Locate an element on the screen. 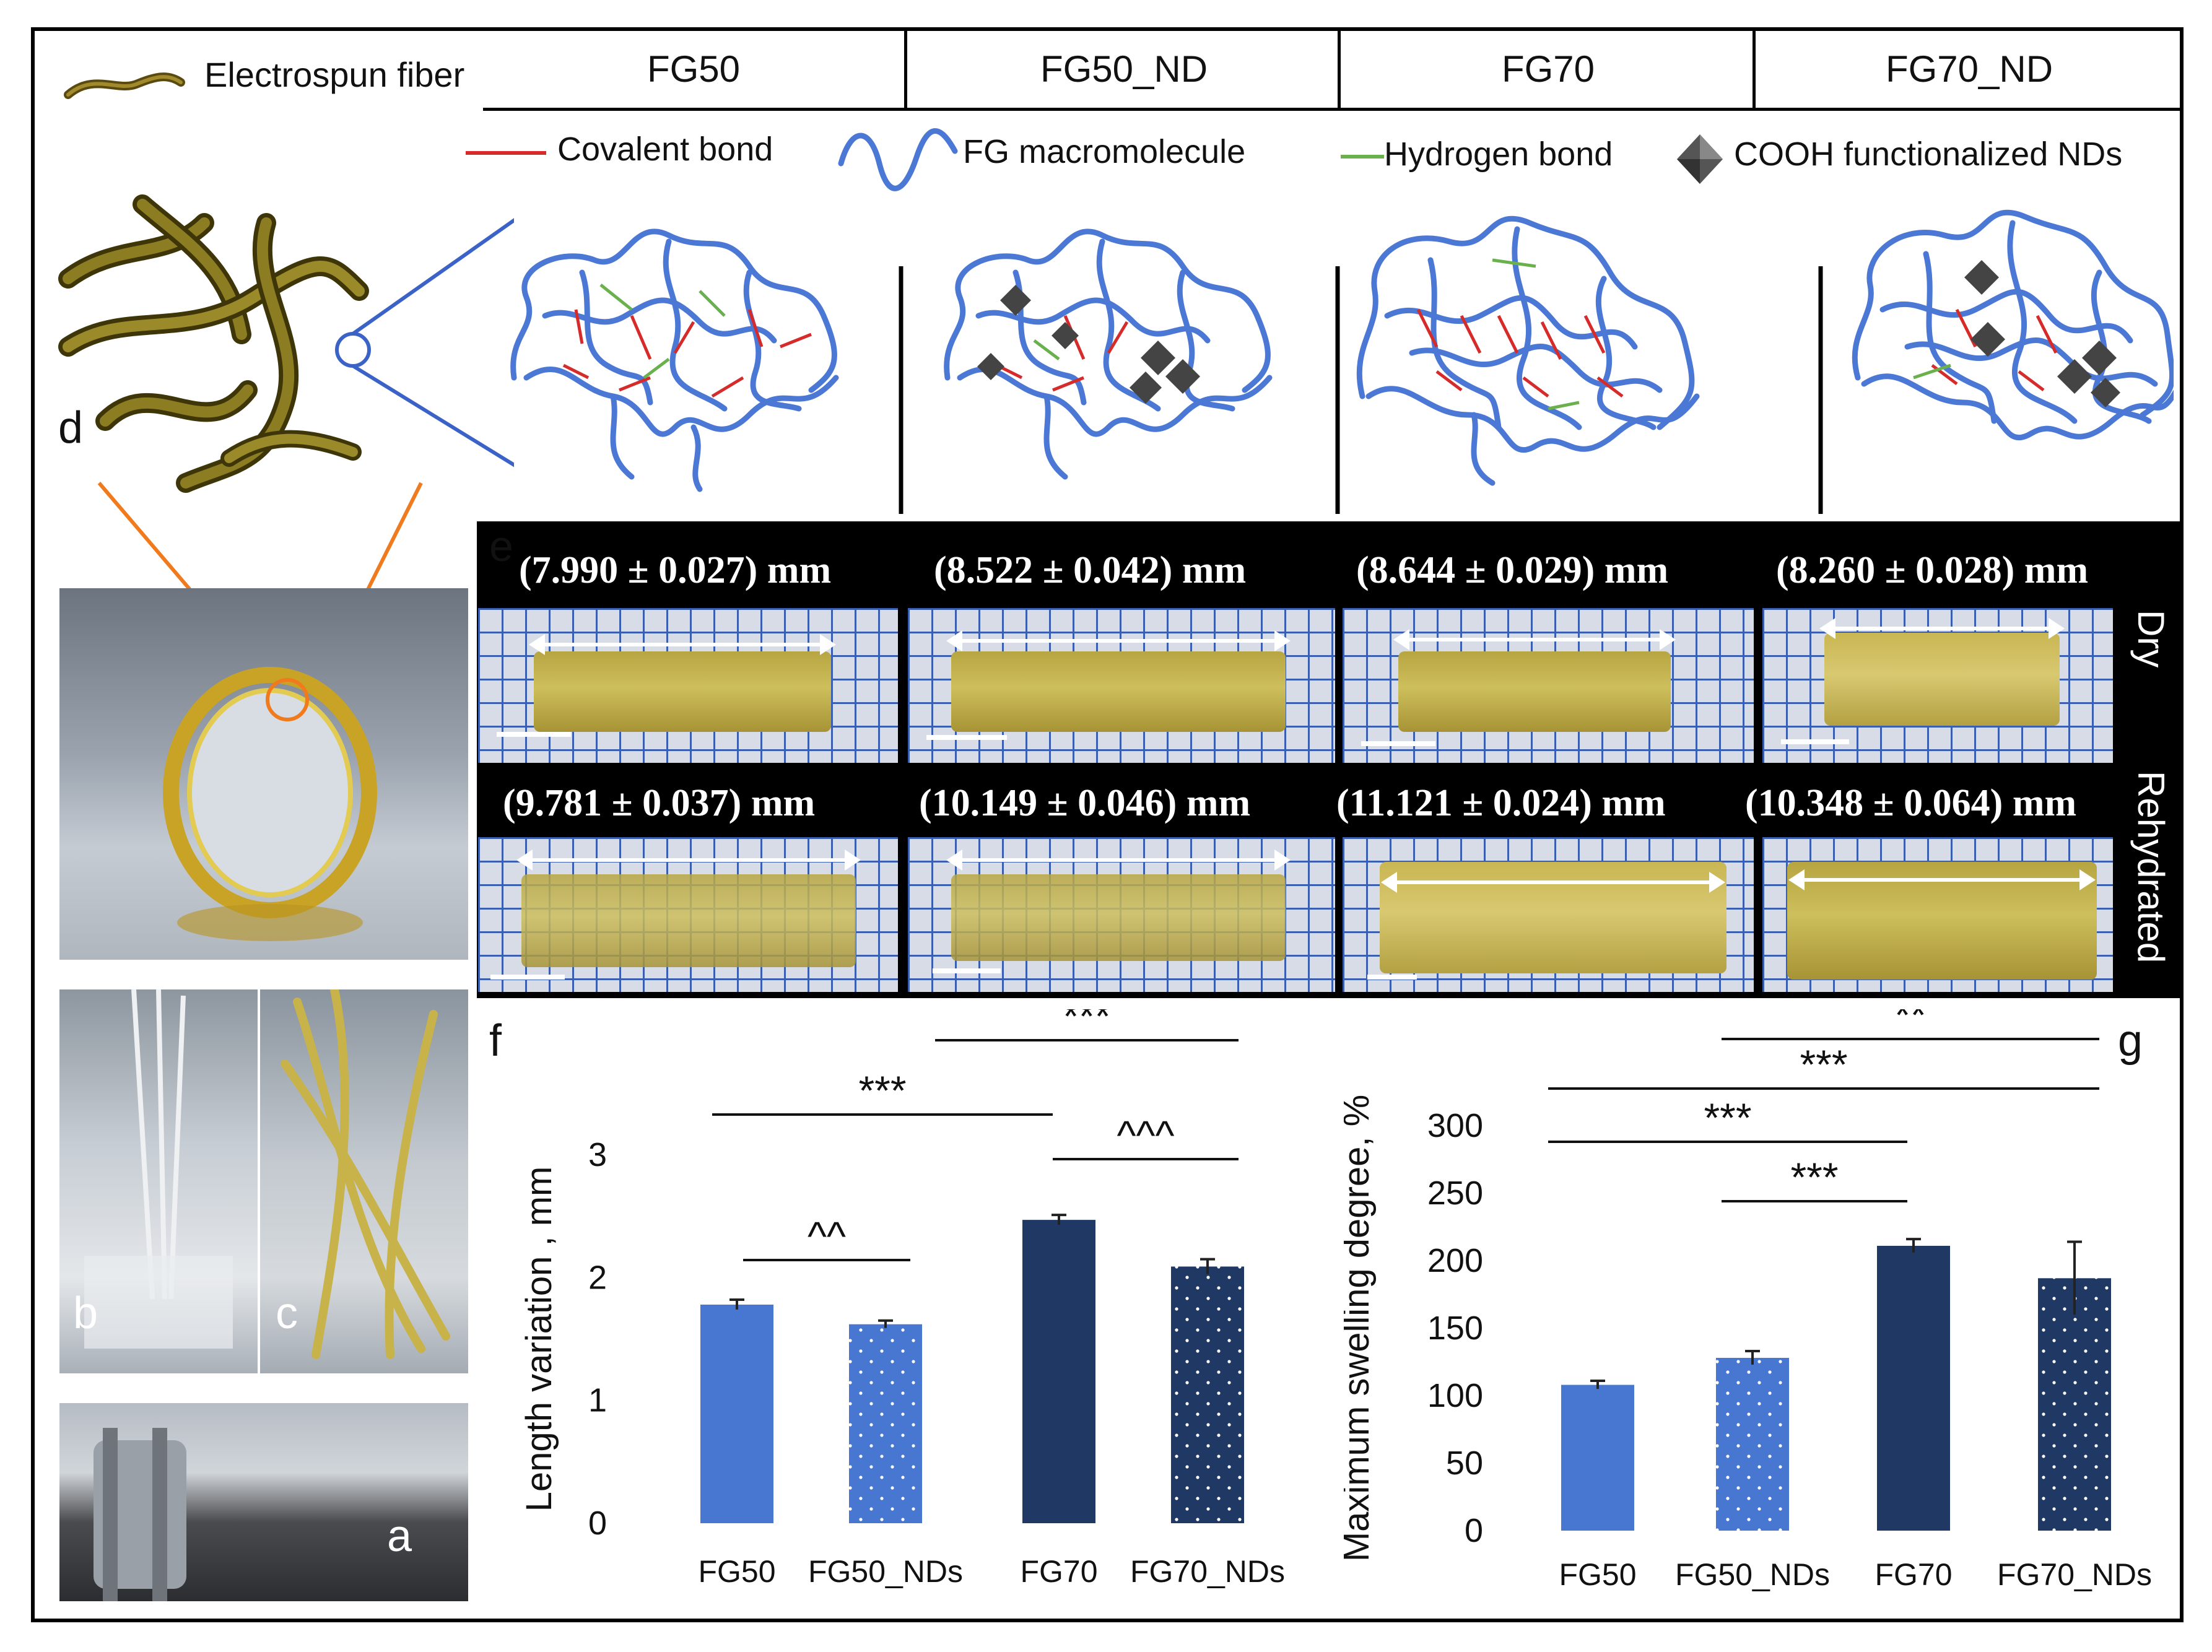 This screenshot has height=1652, width=2212. y-tick-label: 150 is located at coordinates (1455, 1329).